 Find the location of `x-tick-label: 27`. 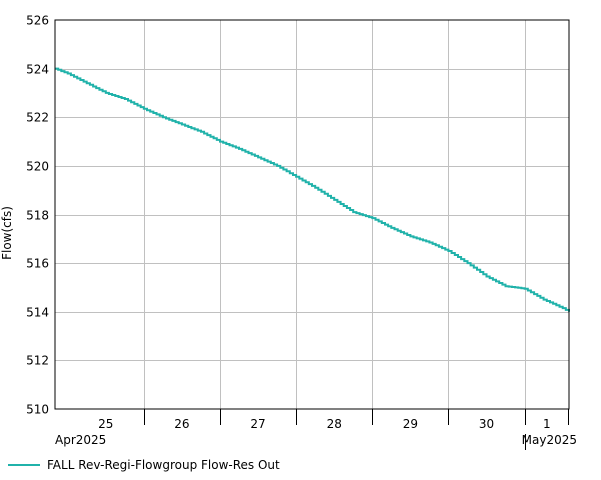

x-tick-label: 27 is located at coordinates (257, 424).